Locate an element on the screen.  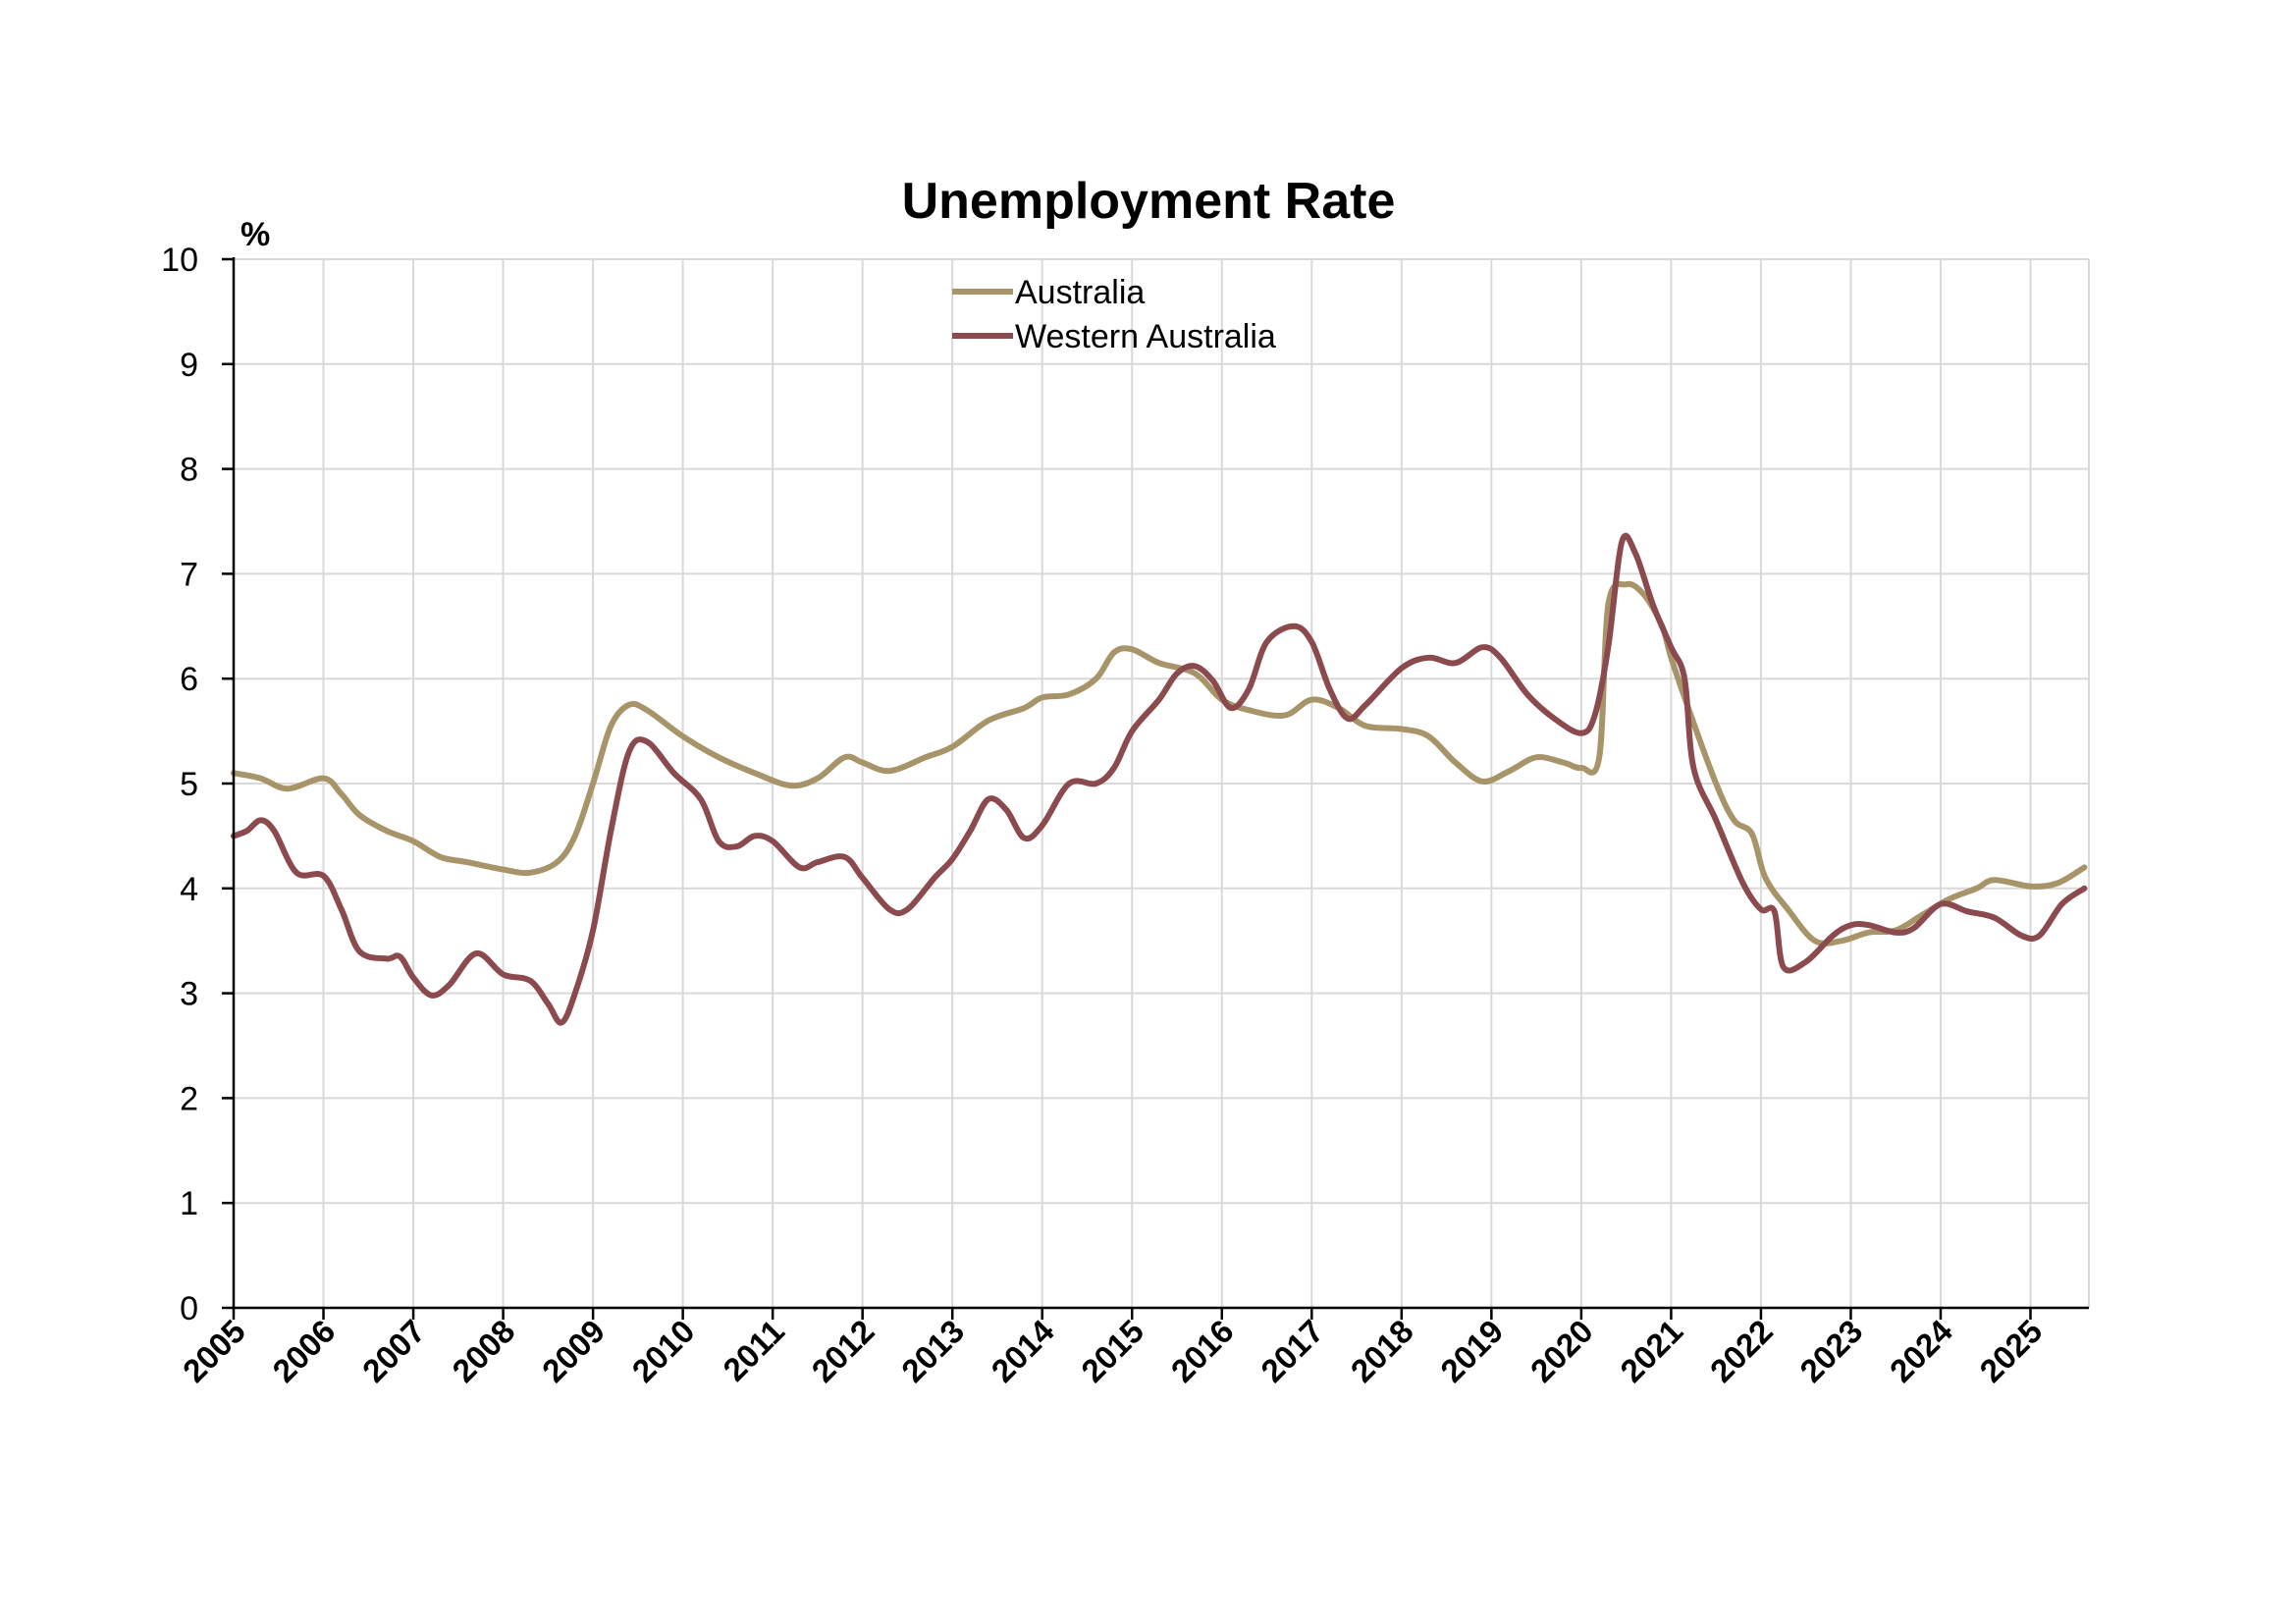
x-tick-label: 2014 is located at coordinates (1023, 1350).